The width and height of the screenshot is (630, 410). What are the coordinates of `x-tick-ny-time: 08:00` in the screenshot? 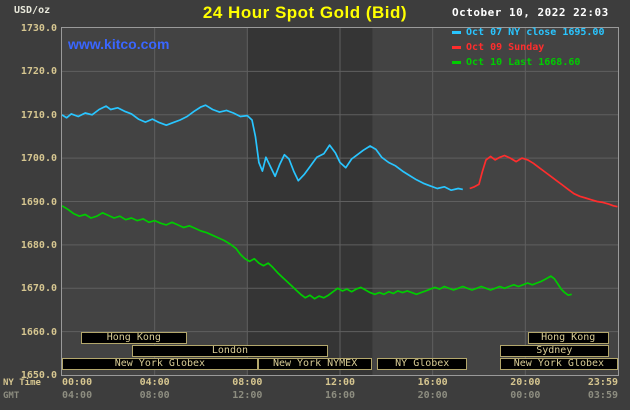 It's located at (247, 382).